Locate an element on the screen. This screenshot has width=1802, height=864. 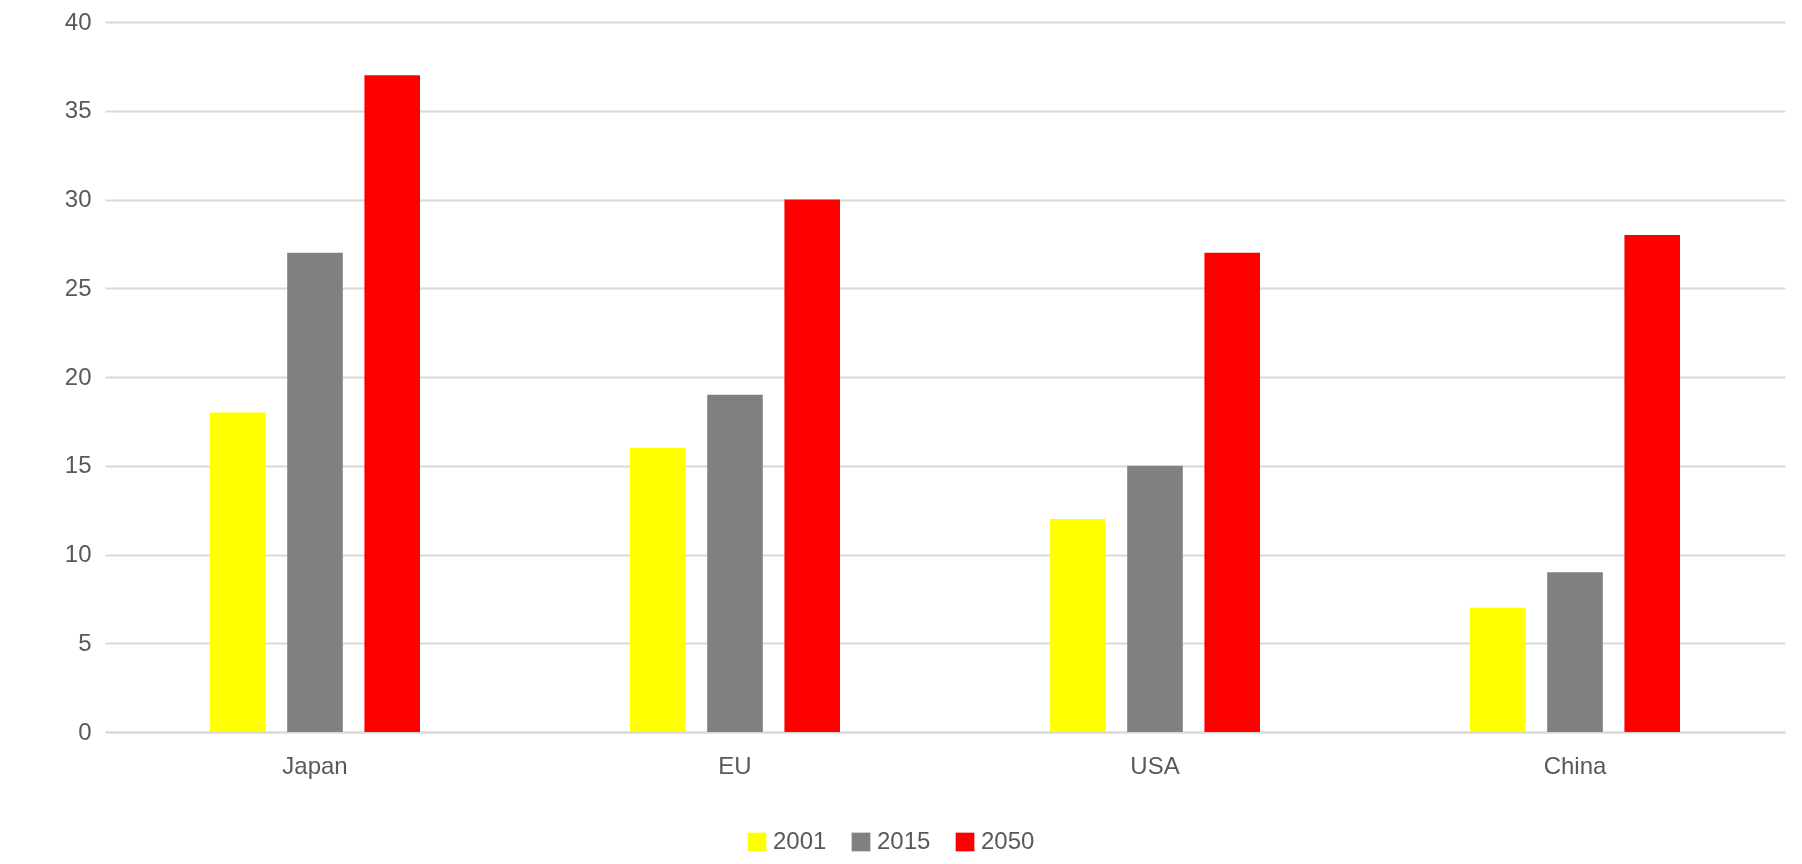
x-tick-label: USA is located at coordinates (1155, 765).